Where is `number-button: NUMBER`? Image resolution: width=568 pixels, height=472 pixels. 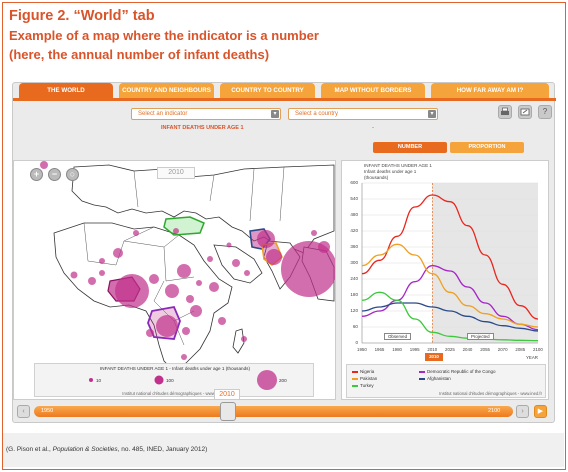
number-button: NUMBER is located at coordinates (410, 147).